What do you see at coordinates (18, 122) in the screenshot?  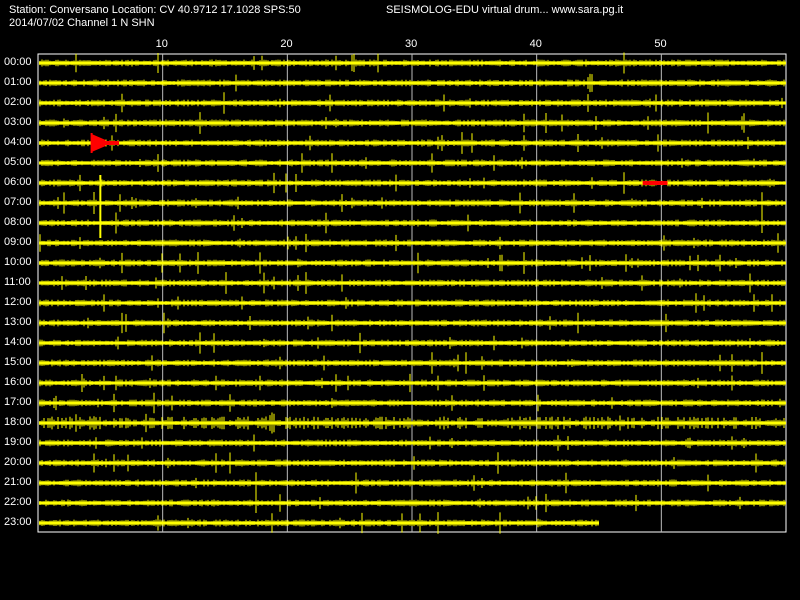 I see `hour-label: 03:00` at bounding box center [18, 122].